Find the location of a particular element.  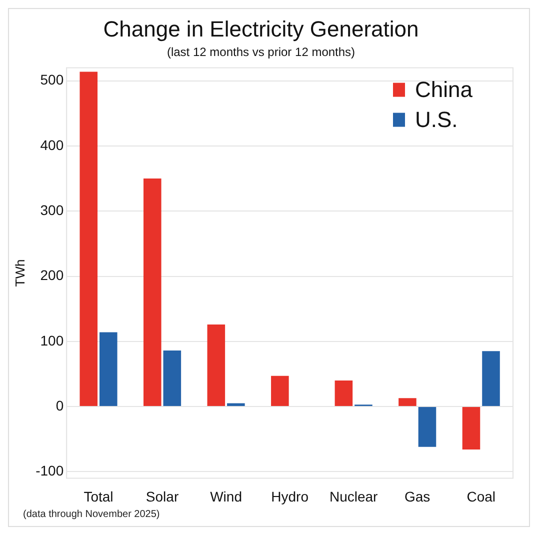

y-tick-label: 400 is located at coordinates (52, 144).